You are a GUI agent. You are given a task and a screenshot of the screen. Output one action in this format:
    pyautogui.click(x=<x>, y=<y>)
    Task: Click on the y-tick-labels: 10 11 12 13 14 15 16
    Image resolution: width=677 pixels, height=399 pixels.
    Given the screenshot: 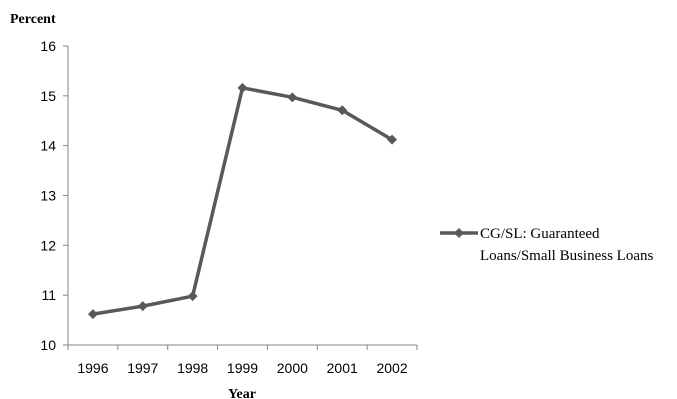 What is the action you would take?
    pyautogui.click(x=48, y=195)
    